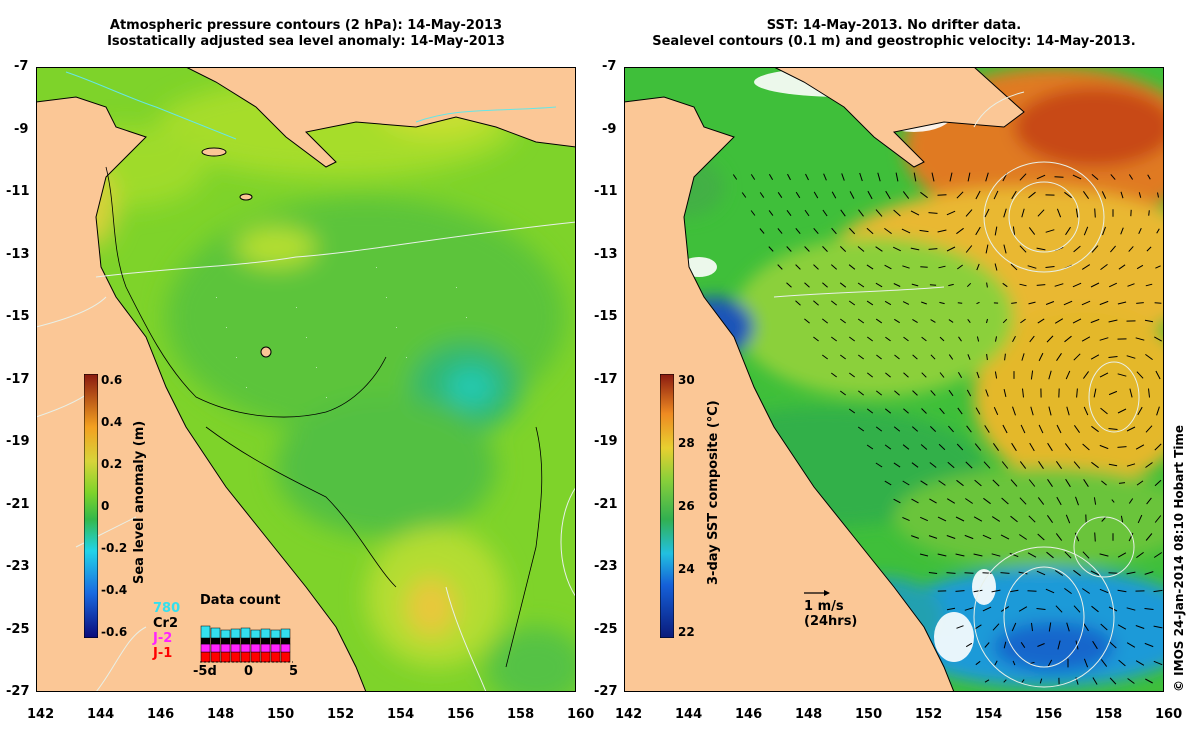  Describe the element at coordinates (606, 629) in the screenshot. I see `lat-tick-label: -25` at that location.